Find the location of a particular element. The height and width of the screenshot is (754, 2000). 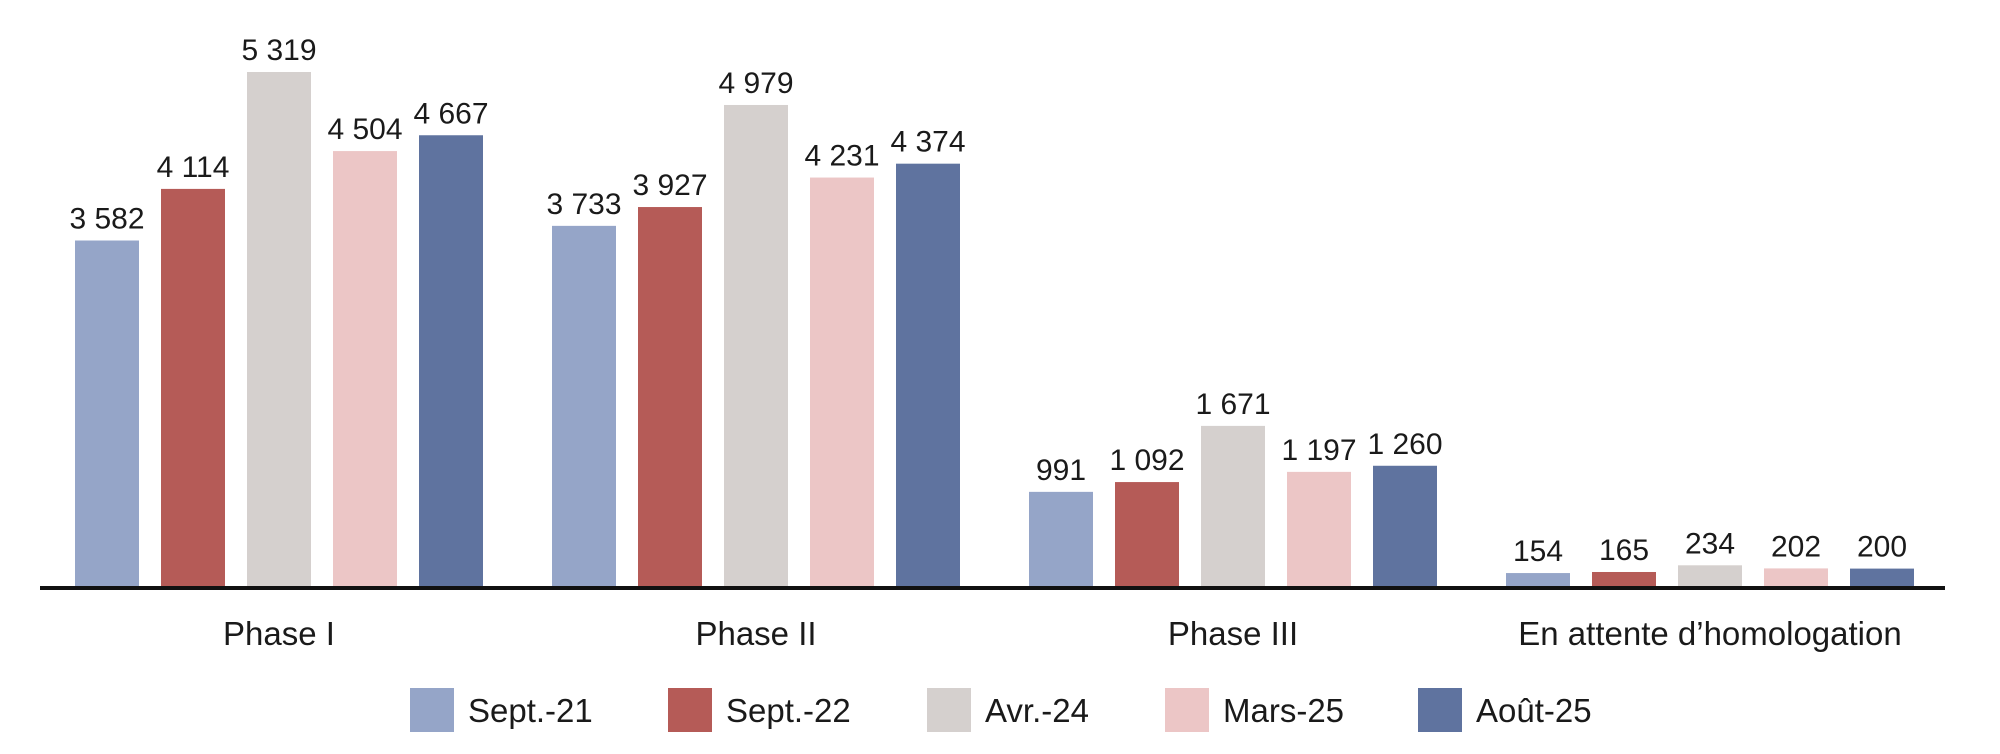

legend-label-3: Avr.-24 is located at coordinates (1037, 710).